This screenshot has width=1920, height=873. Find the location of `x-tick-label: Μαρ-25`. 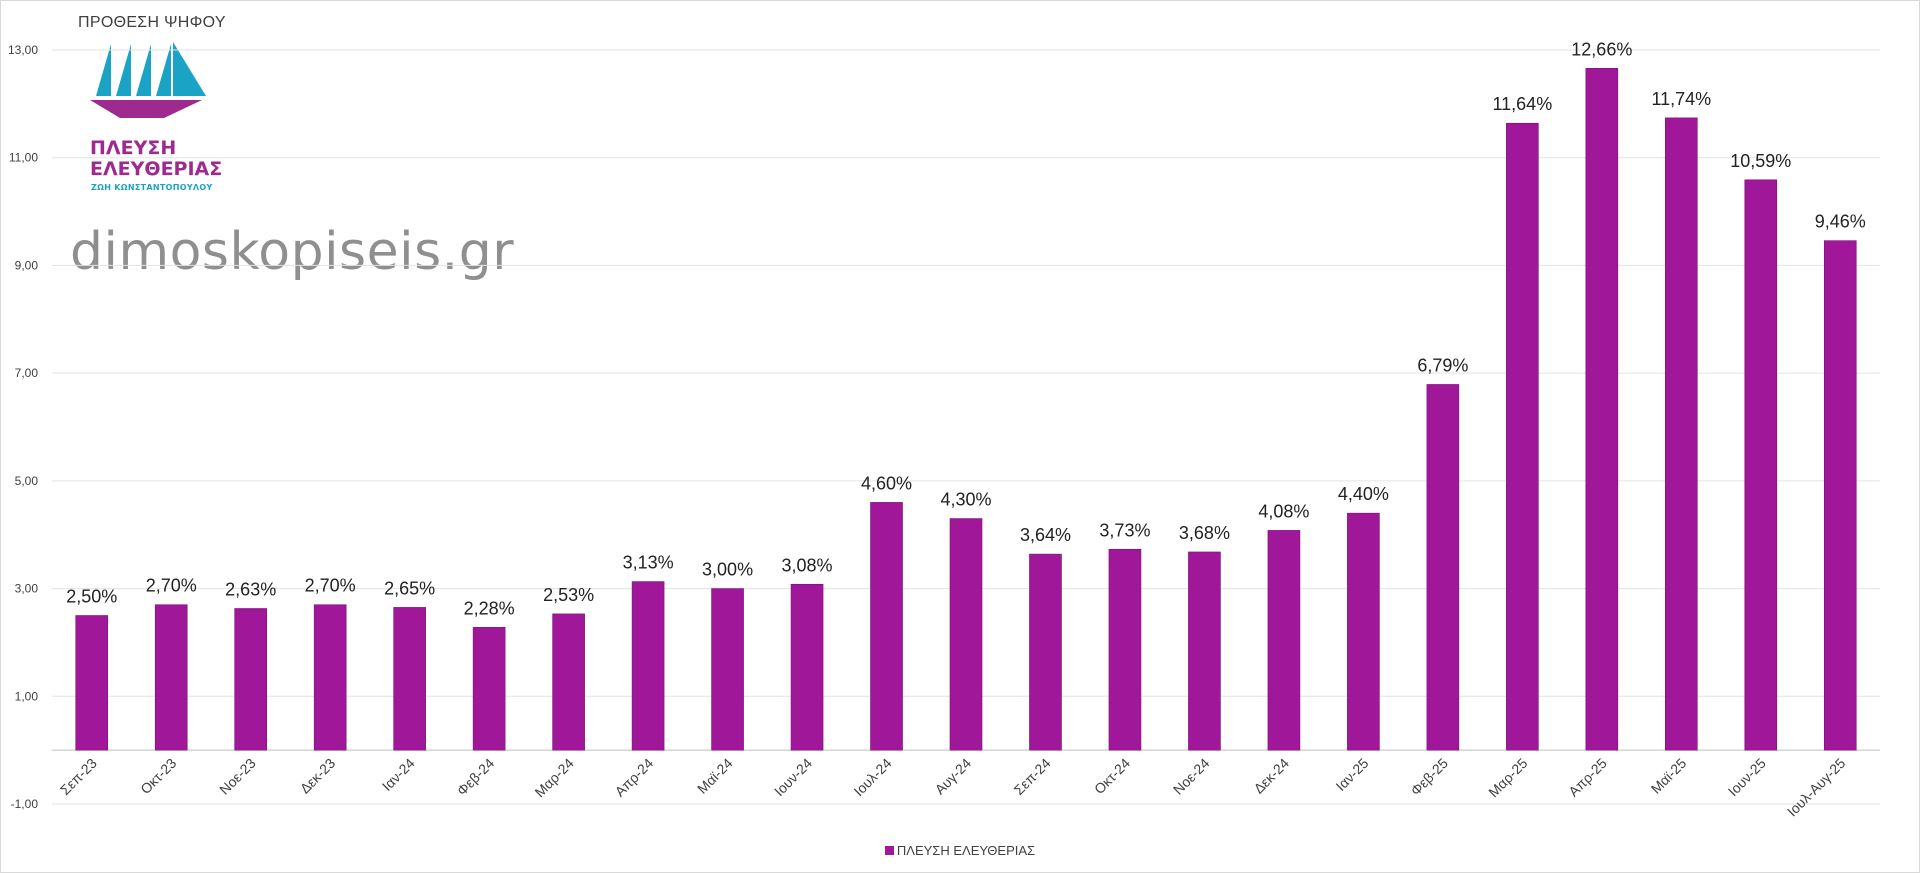

x-tick-label: Μαρ-25 is located at coordinates (1507, 777).